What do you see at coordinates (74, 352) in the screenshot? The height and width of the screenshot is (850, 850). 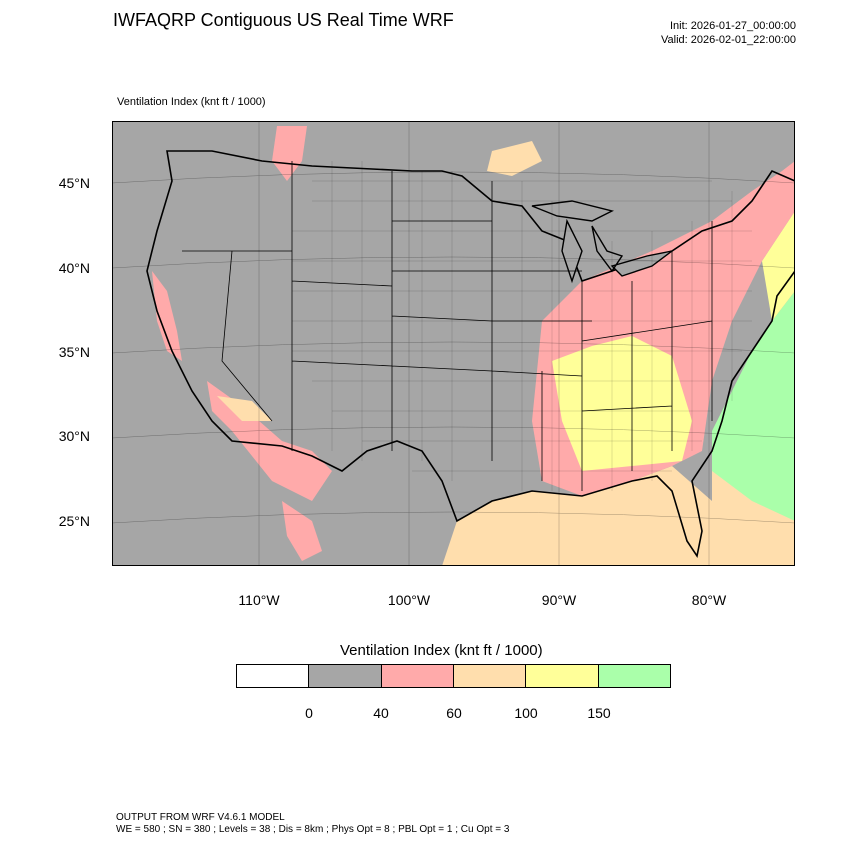 I see `lat-label-35: 35°N` at bounding box center [74, 352].